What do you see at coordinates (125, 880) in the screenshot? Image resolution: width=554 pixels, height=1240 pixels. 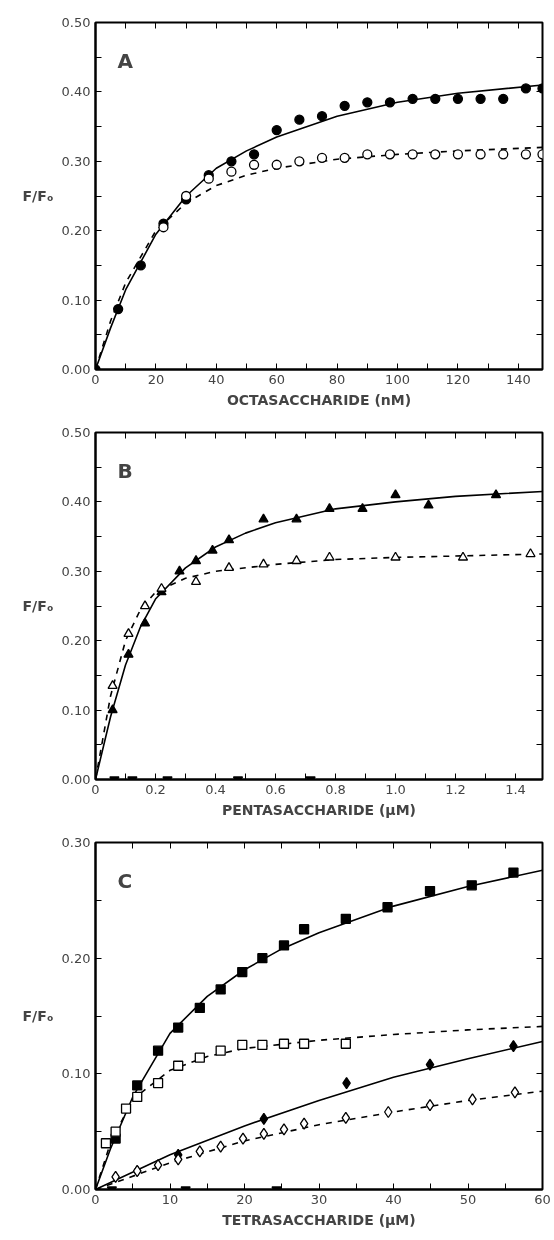 I see `text: C` at bounding box center [125, 880].